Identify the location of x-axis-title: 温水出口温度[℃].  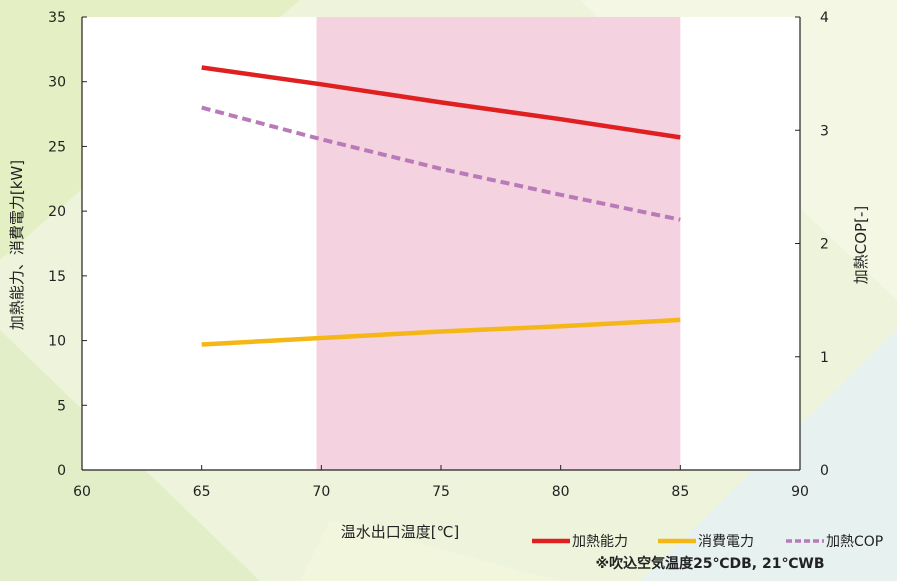
(400, 532).